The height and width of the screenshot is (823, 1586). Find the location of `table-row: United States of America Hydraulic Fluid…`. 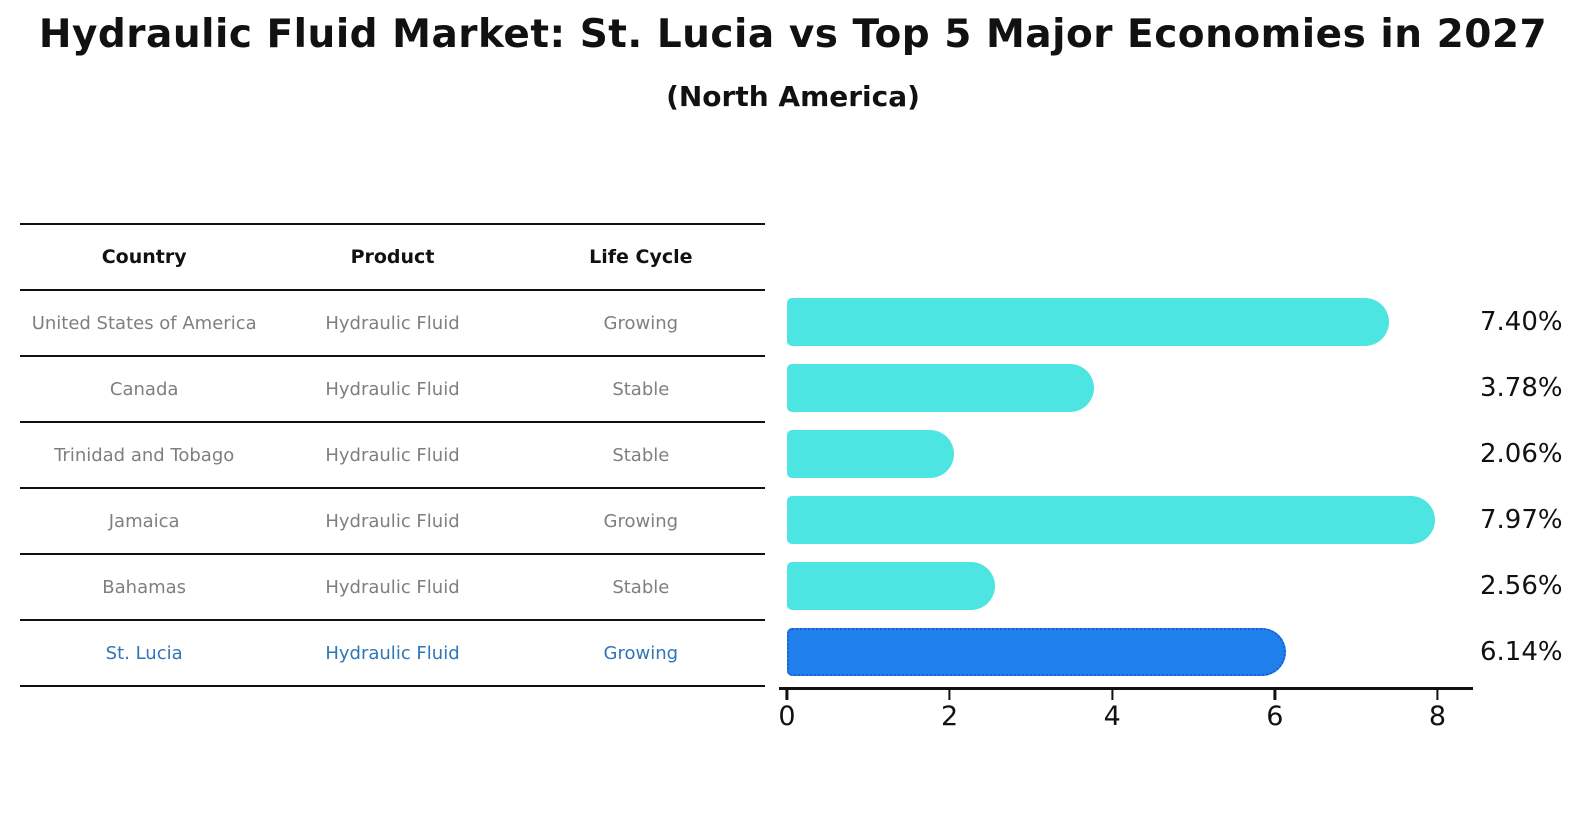

table-row: United States of America Hydraulic Fluid… is located at coordinates (392, 324).